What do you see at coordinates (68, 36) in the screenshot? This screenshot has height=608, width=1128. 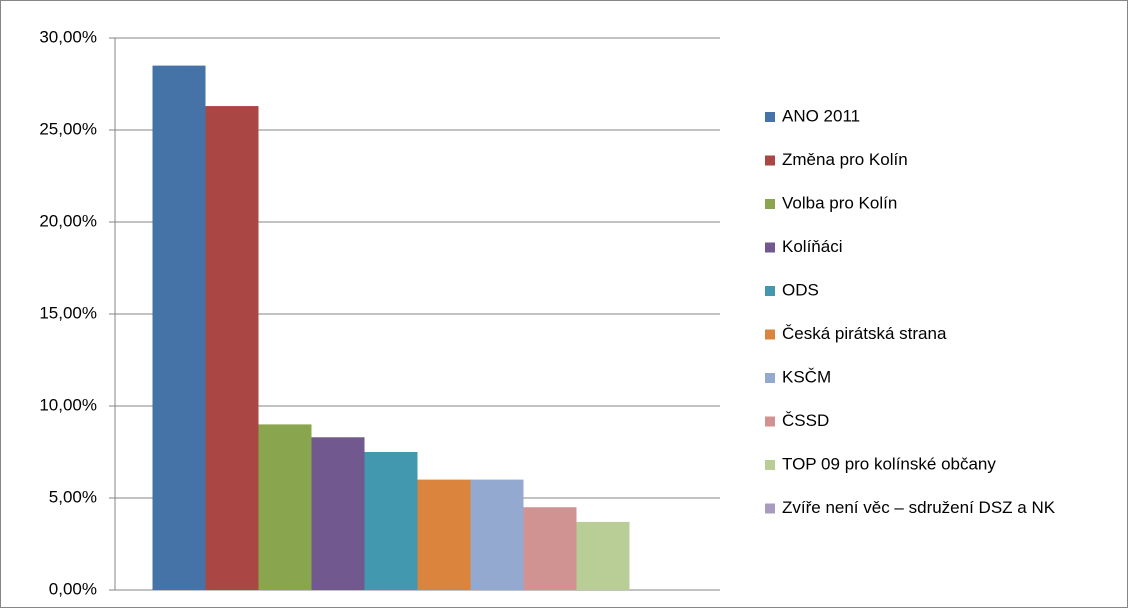 I see `y-tick-label: 30,00%` at bounding box center [68, 36].